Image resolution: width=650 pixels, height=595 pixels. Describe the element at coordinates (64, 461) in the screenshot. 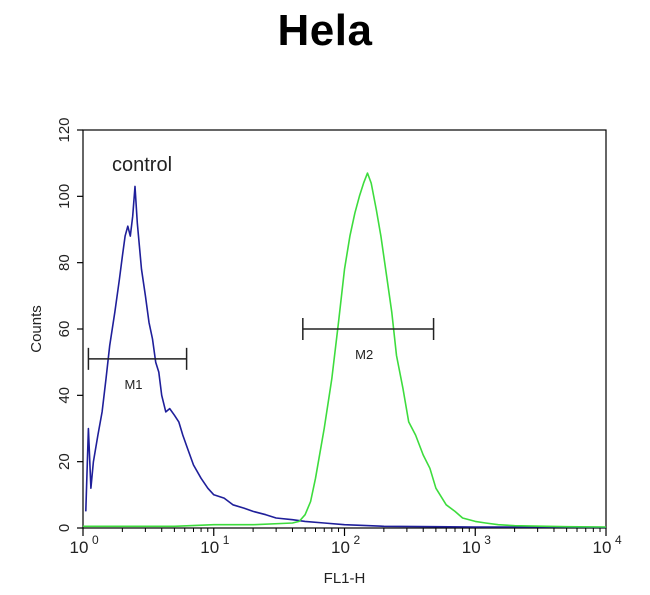

I see `y-tick-label: 20` at that location.